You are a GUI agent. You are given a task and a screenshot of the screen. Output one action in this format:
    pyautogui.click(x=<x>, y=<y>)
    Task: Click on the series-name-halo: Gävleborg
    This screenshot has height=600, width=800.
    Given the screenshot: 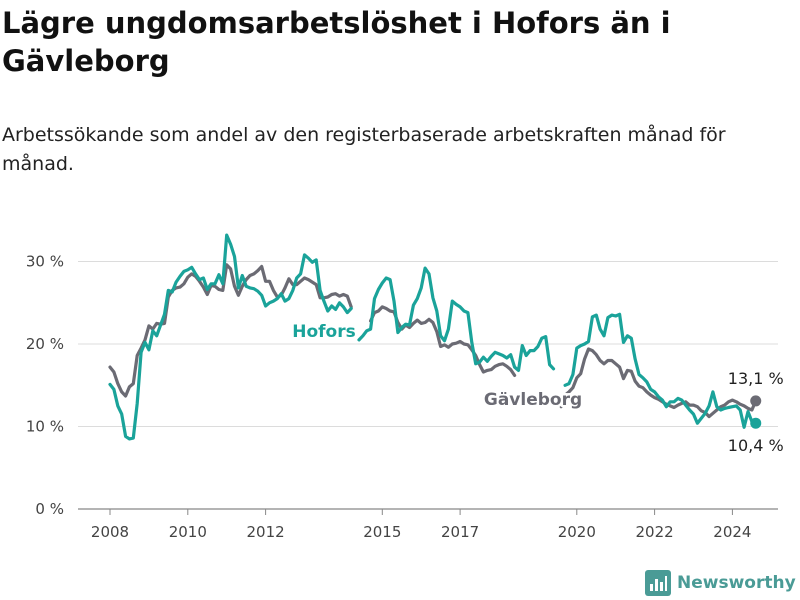 What is the action you would take?
    pyautogui.click(x=533, y=400)
    